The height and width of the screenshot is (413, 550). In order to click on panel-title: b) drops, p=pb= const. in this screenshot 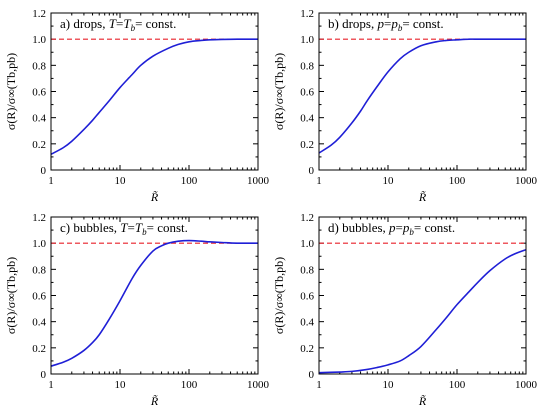, I will do `click(386, 24)`.